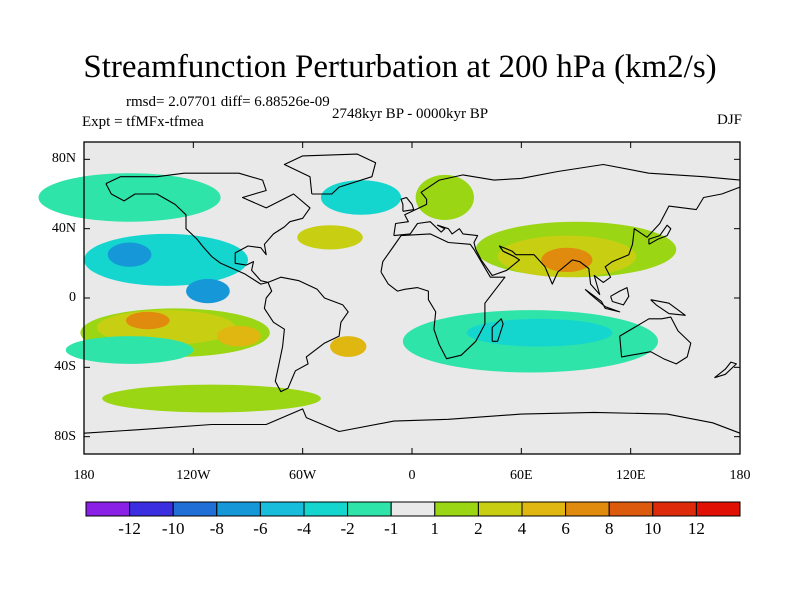 The width and height of the screenshot is (800, 600). Describe the element at coordinates (129, 254) in the screenshot. I see `anomaly-north-pacific-low-core` at that location.